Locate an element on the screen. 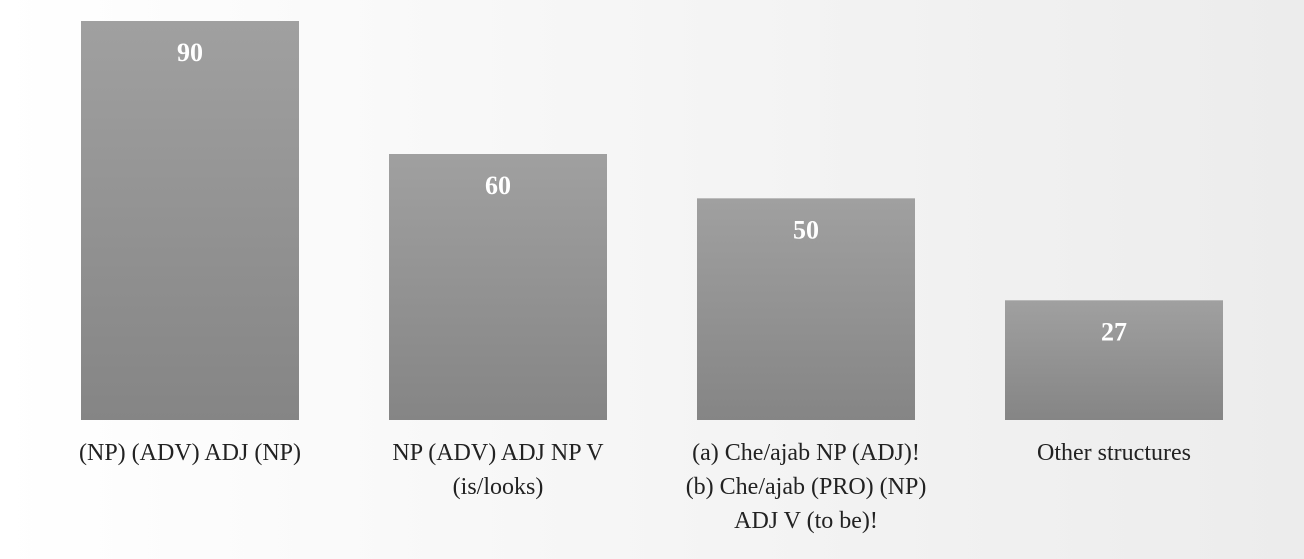 The image size is (1304, 559). category-label-4: Other structures is located at coordinates (1114, 453).